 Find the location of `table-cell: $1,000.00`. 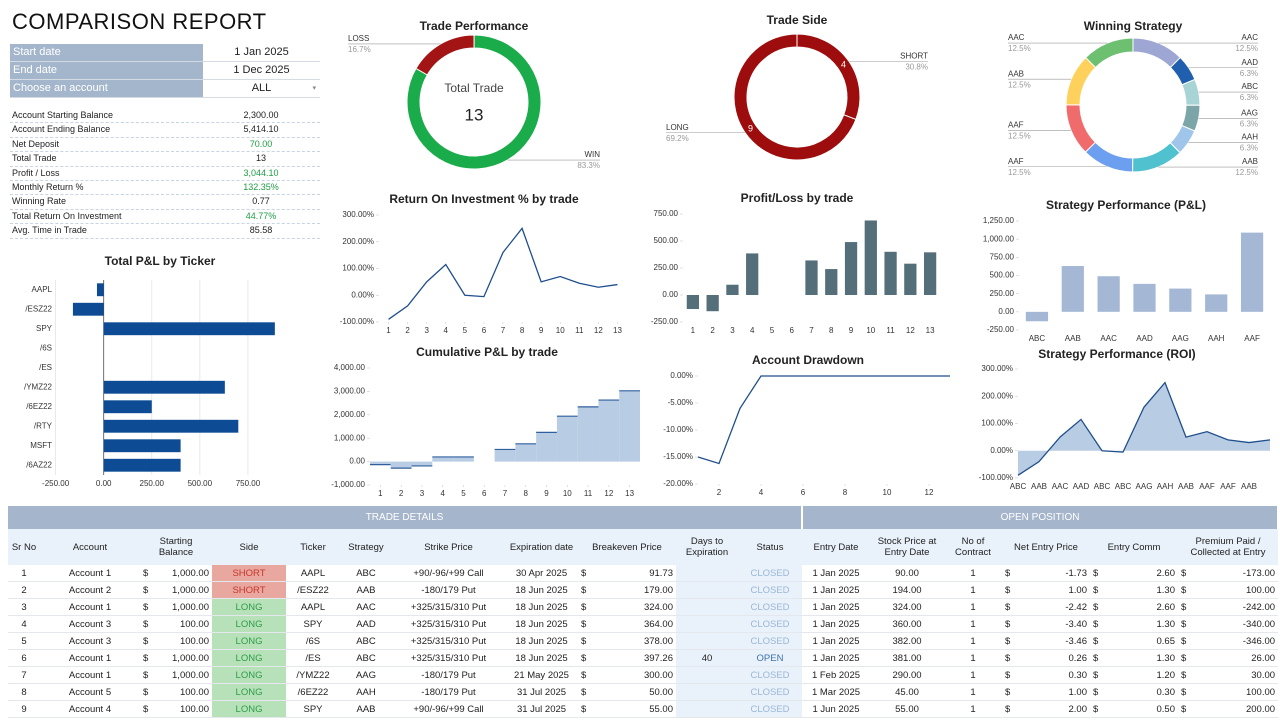

table-cell: $1,000.00 is located at coordinates (176, 607).